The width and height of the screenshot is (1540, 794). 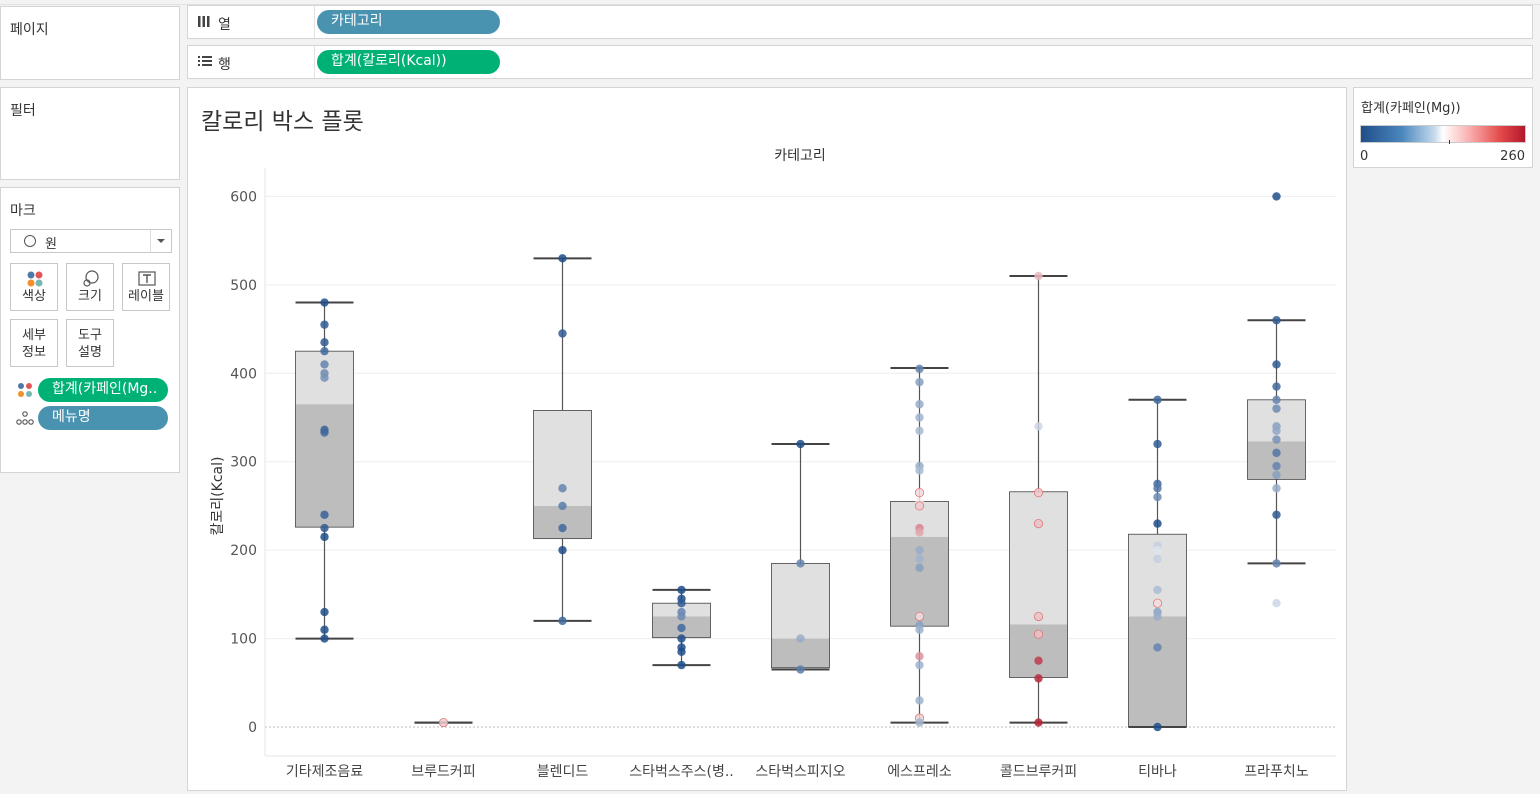 What do you see at coordinates (103, 418) in the screenshot?
I see `detail-field-pill: 메뉴명` at bounding box center [103, 418].